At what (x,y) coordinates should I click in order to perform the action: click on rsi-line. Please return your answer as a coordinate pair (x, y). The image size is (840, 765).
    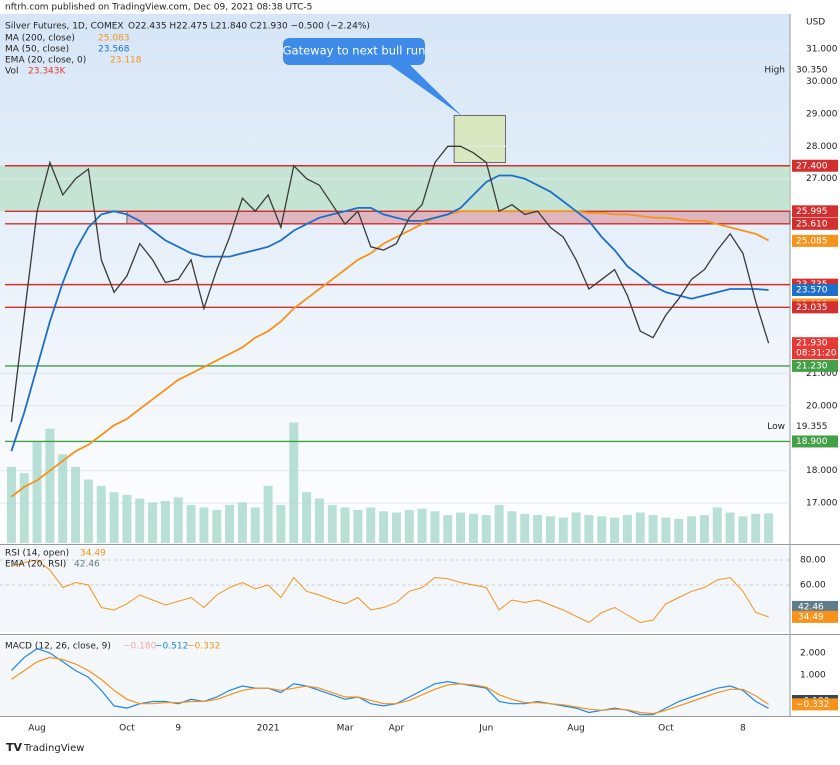
    Looking at the image, I should click on (390, 591).